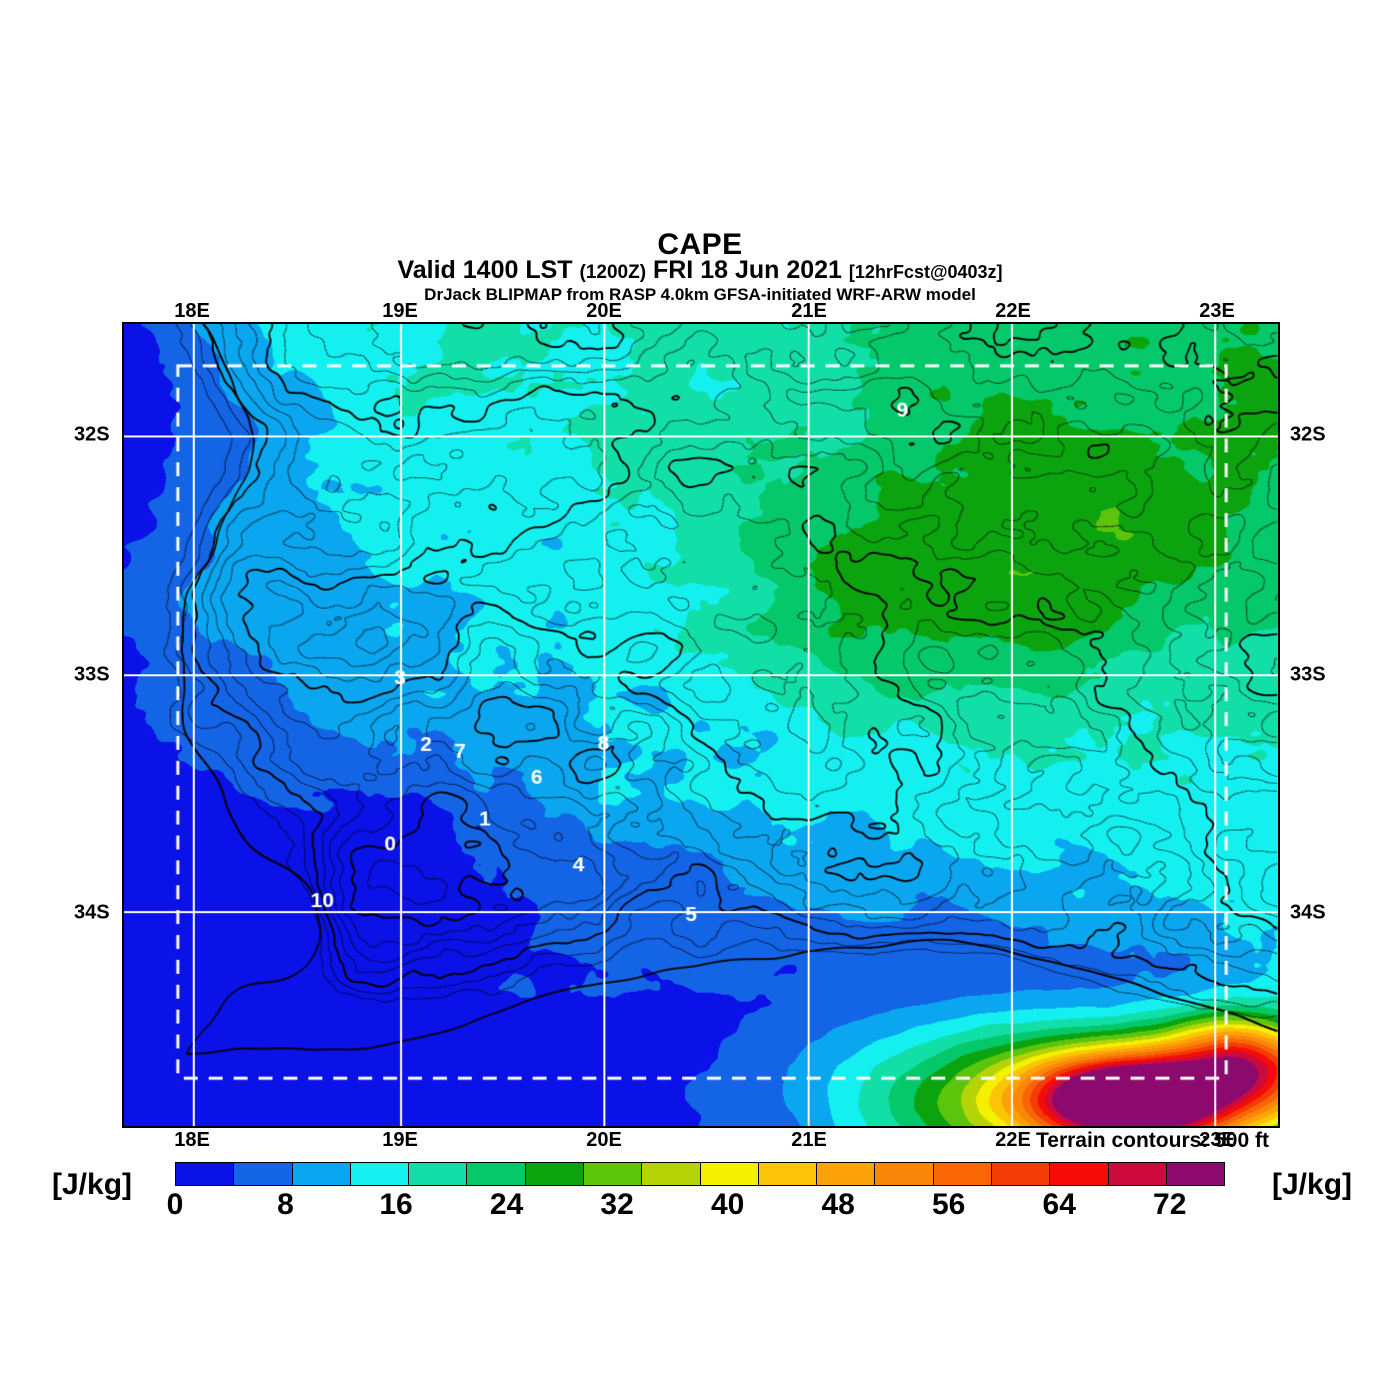  What do you see at coordinates (696, 1205) in the screenshot?
I see `colorbar-tick-labels: 0 8 16 24 32 40 48 56 64 72` at bounding box center [696, 1205].